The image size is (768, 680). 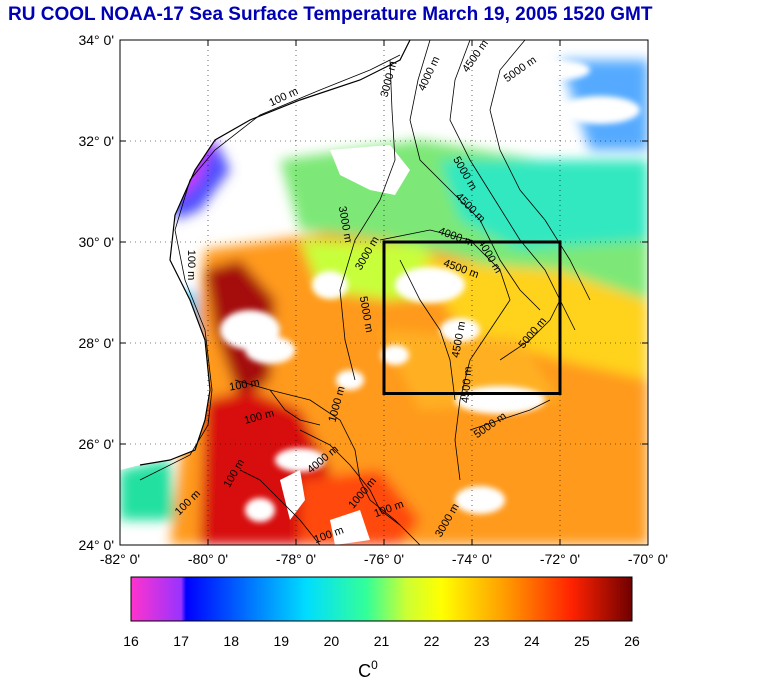 What do you see at coordinates (332, 641) in the screenshot?
I see `colorbar-tick-label: 20` at bounding box center [332, 641].